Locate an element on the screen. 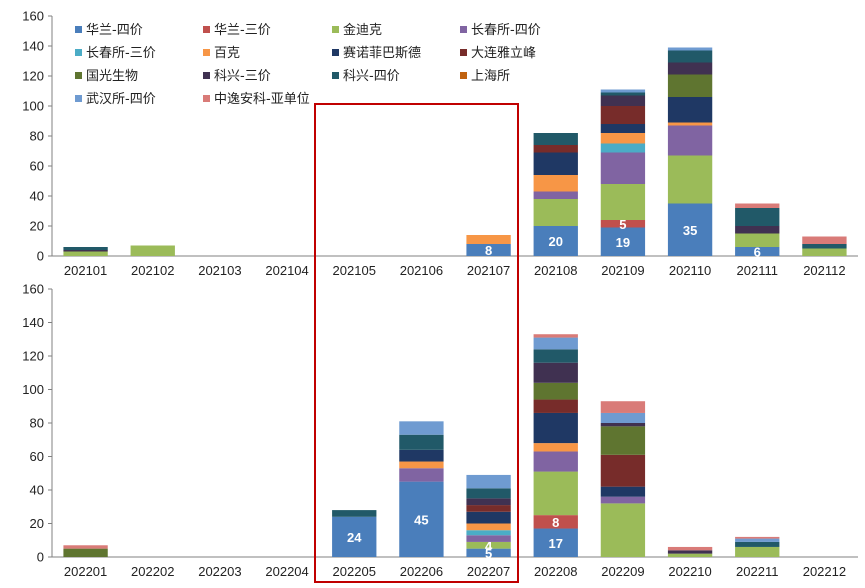 The image size is (865, 588). x-tick-label: 202112 is located at coordinates (824, 270).